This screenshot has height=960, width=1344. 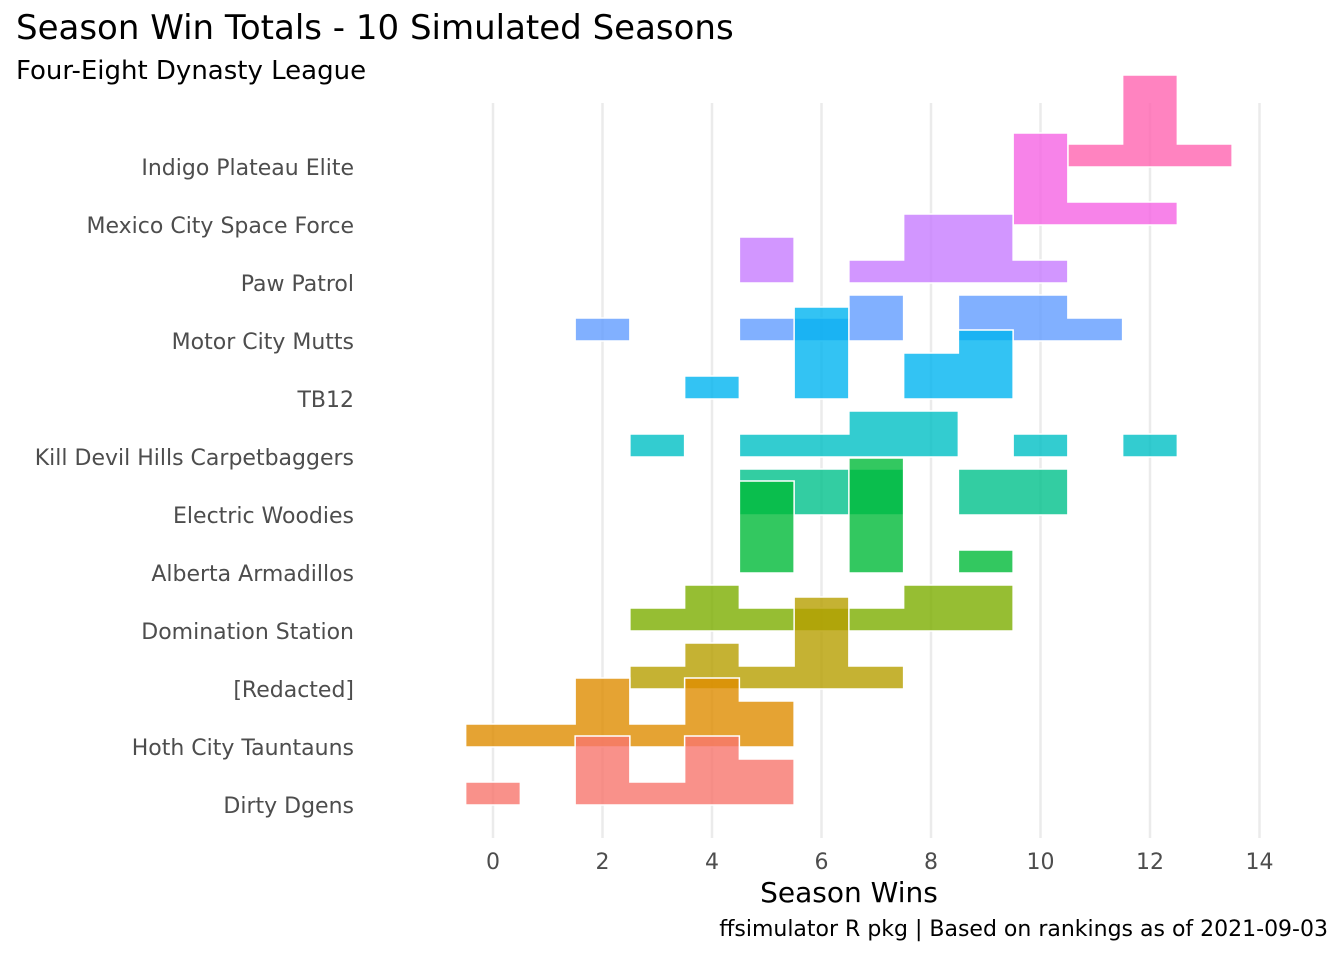 I want to click on x-tick-label: 10, so click(x=1041, y=862).